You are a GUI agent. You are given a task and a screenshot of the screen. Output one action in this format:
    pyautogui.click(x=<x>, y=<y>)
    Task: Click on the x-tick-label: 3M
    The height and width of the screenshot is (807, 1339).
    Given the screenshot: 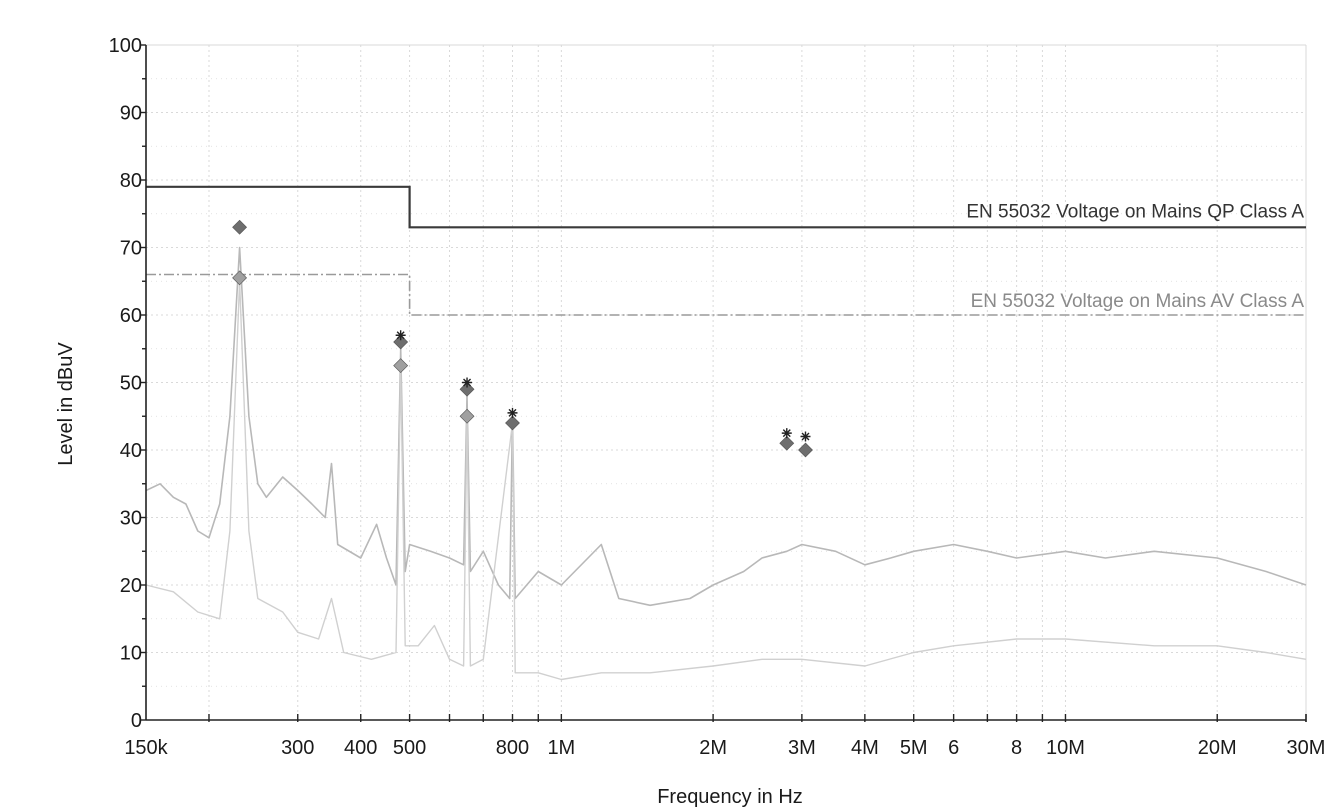 What is the action you would take?
    pyautogui.click(x=802, y=748)
    